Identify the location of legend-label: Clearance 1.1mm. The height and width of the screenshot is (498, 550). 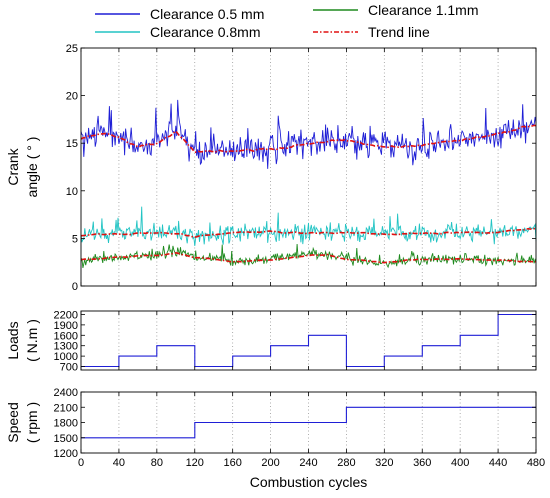
(423, 10).